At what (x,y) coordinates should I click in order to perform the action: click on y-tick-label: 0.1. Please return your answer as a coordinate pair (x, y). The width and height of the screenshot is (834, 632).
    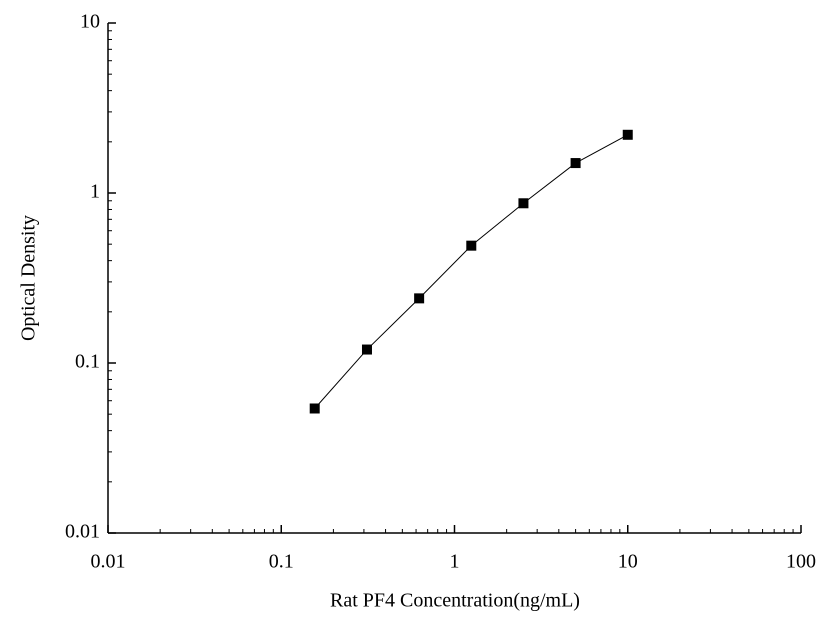
    Looking at the image, I should click on (87, 362).